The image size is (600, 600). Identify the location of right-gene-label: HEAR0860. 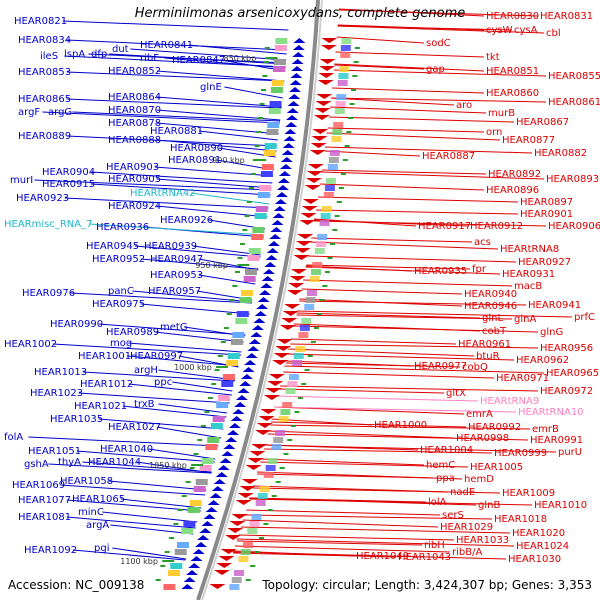
(512, 93).